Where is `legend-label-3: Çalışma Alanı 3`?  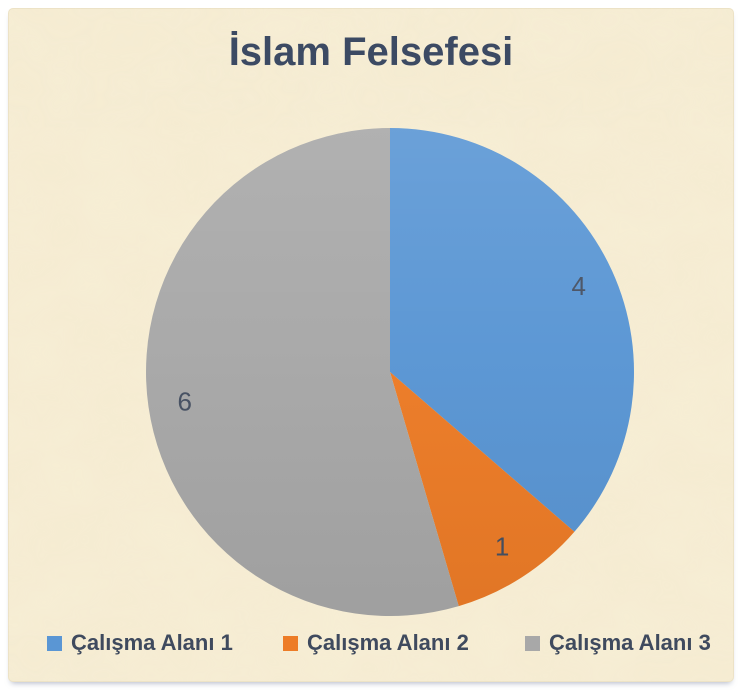
legend-label-3: Çalışma Alanı 3 is located at coordinates (630, 642).